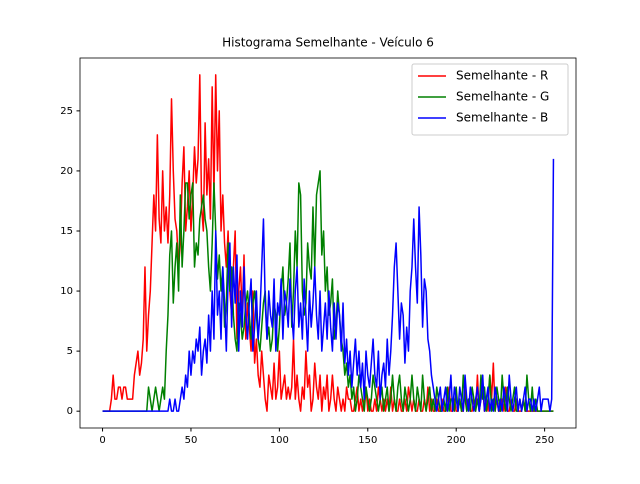  I want to click on y-tick-label: 0, so click(70, 411).